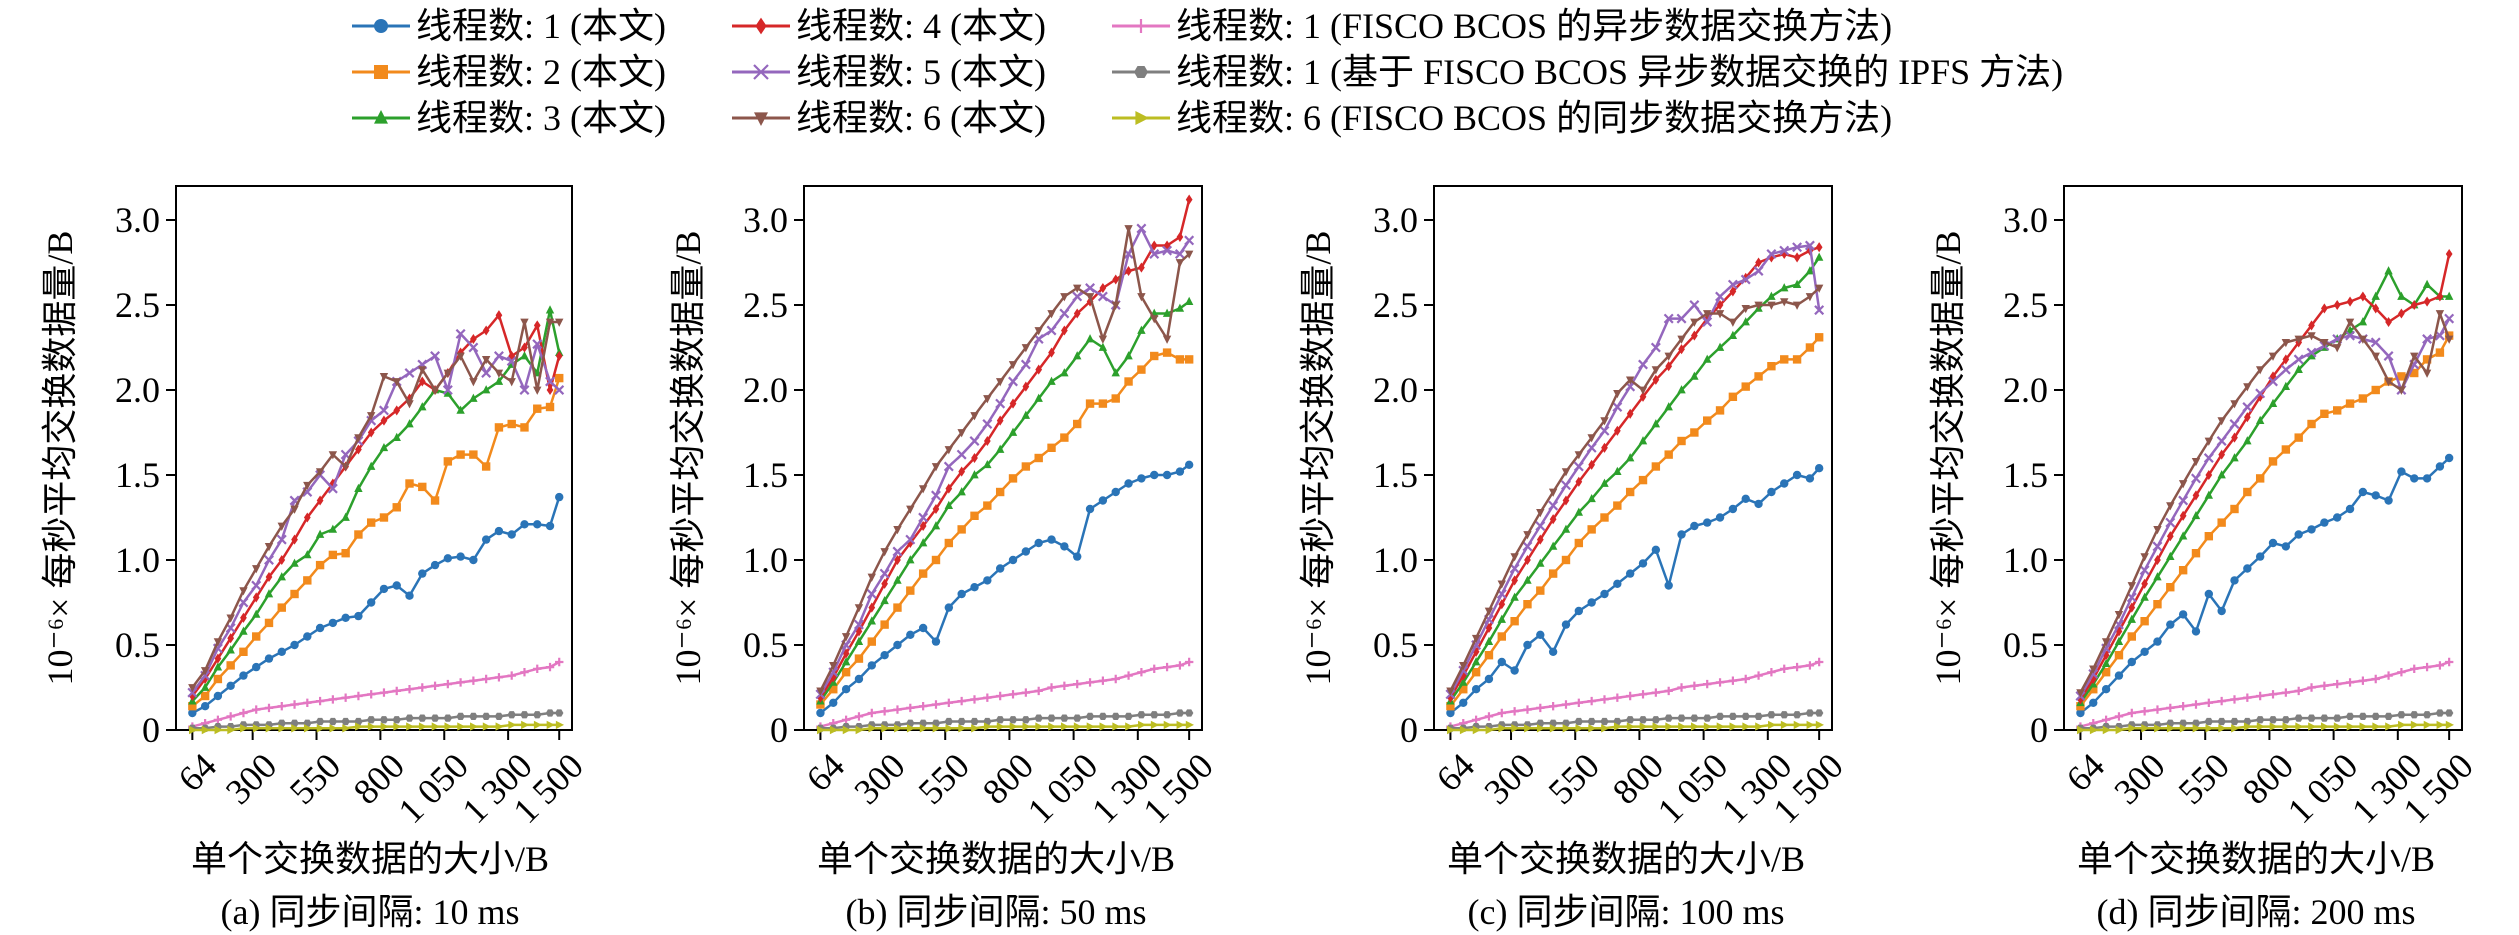 The height and width of the screenshot is (935, 2519). I want to click on legend-item-threads-1-ours: 线程数: 1 (本文), so click(508, 26).